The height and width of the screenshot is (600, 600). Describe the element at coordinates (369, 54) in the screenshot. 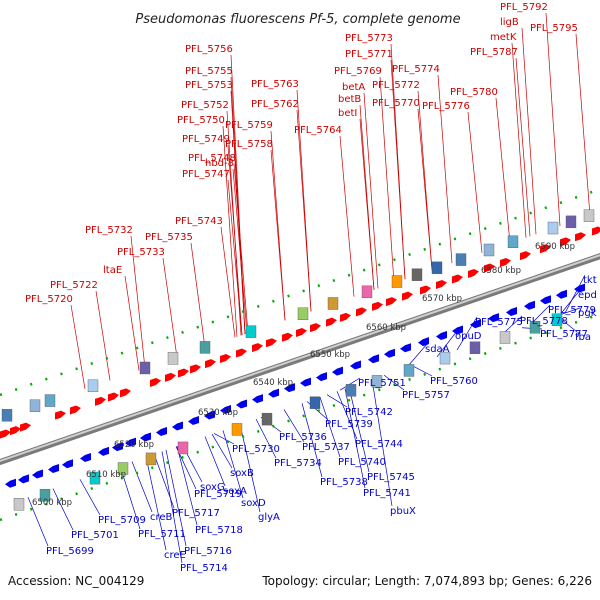

I see `forward-gene-label: PFL_5771` at that location.